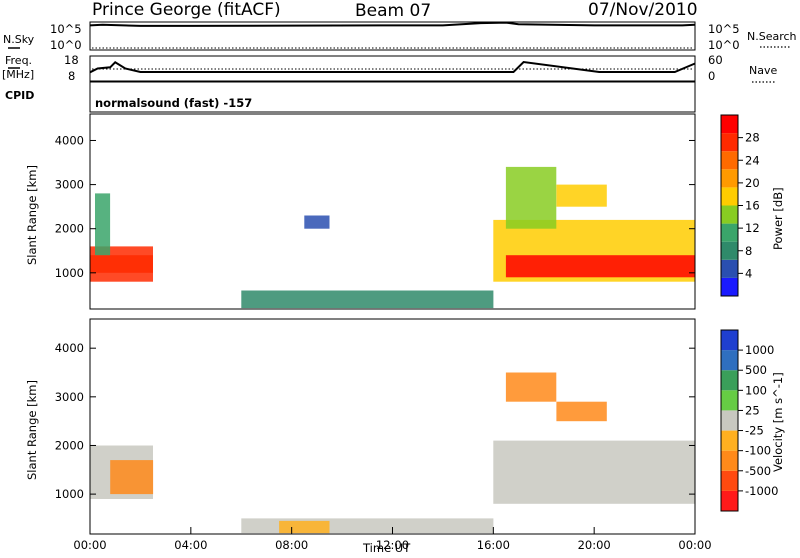 This screenshot has width=800, height=558. I want to click on x-tick-label: 20:00, so click(594, 545).